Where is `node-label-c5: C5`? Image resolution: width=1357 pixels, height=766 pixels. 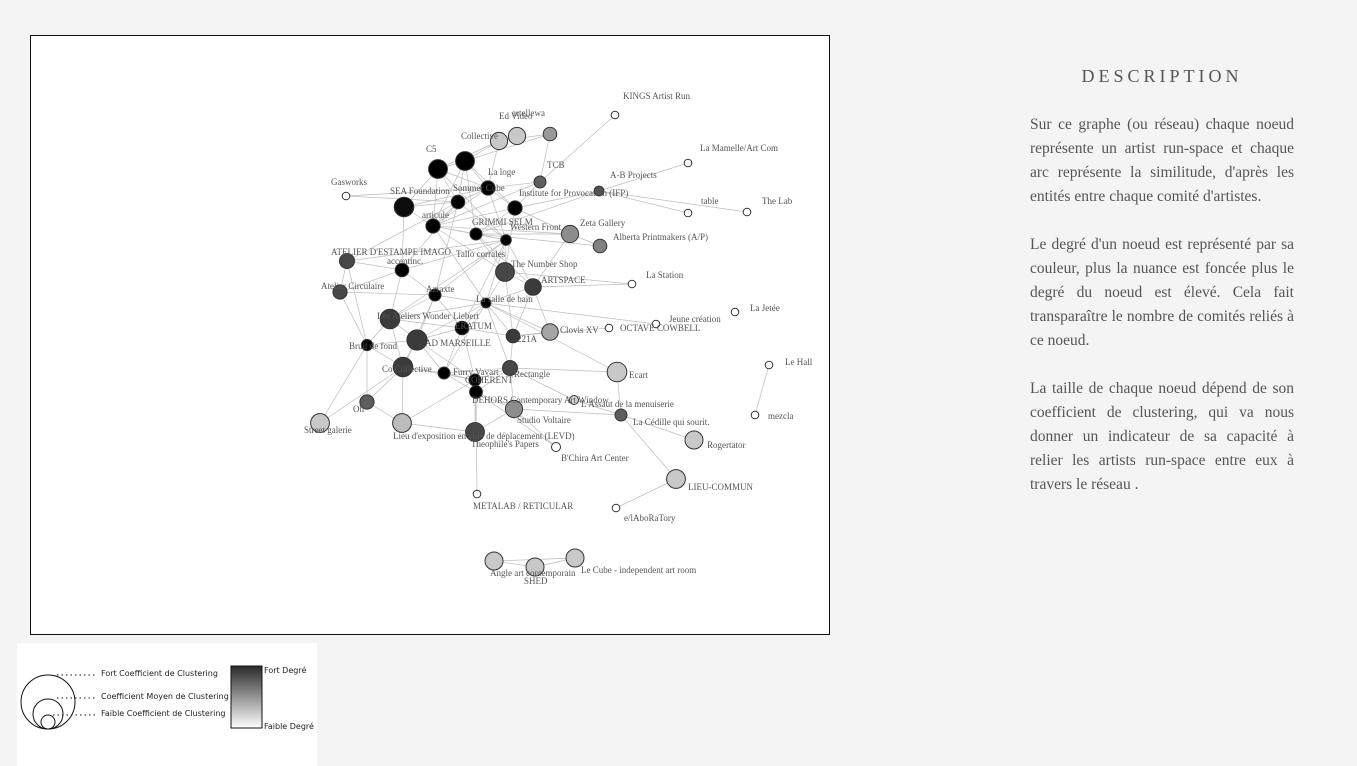
node-label-c5: C5 is located at coordinates (431, 149).